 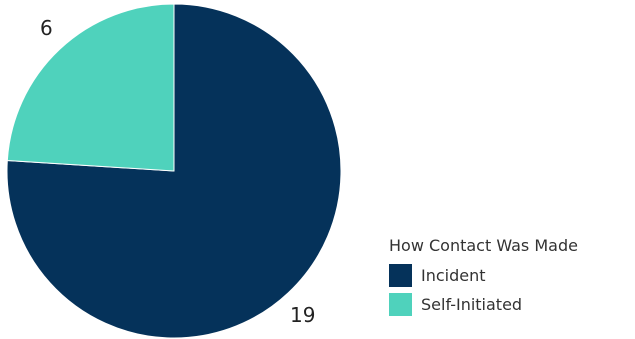 What do you see at coordinates (400, 304) in the screenshot?
I see `legend-swatch-self-initiated` at bounding box center [400, 304].